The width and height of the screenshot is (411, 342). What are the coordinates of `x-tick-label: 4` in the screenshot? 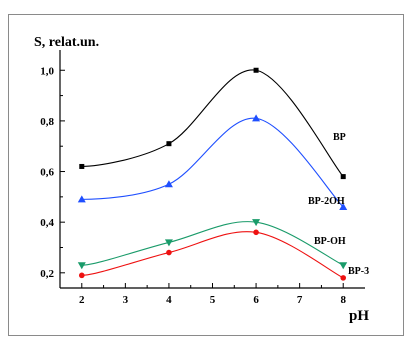 It's located at (169, 300).